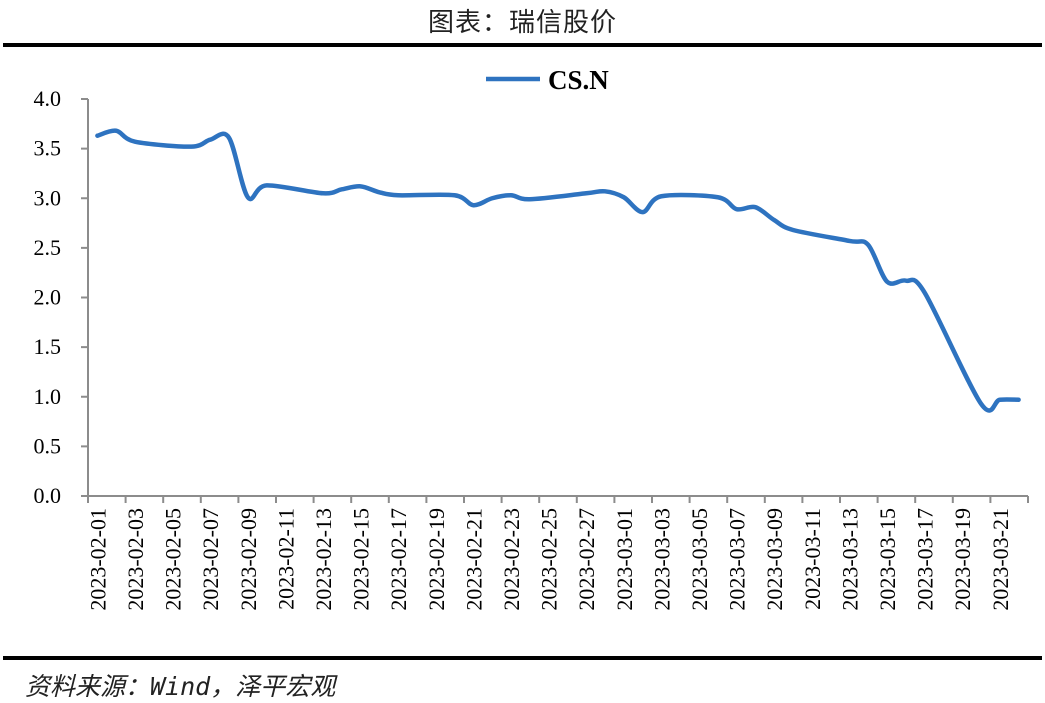 This screenshot has height=703, width=1045. What do you see at coordinates (48, 297) in the screenshot?
I see `y-tick-label: 2.0` at bounding box center [48, 297].